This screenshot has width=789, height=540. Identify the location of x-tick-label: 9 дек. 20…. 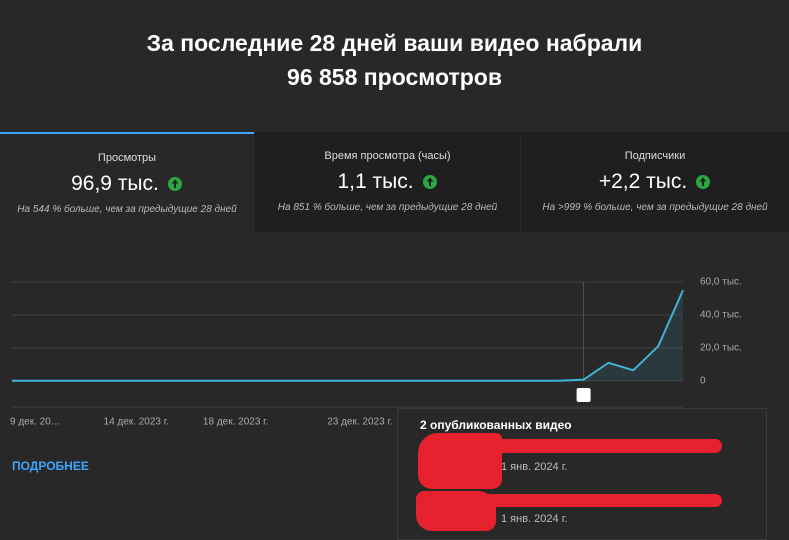
(35, 422).